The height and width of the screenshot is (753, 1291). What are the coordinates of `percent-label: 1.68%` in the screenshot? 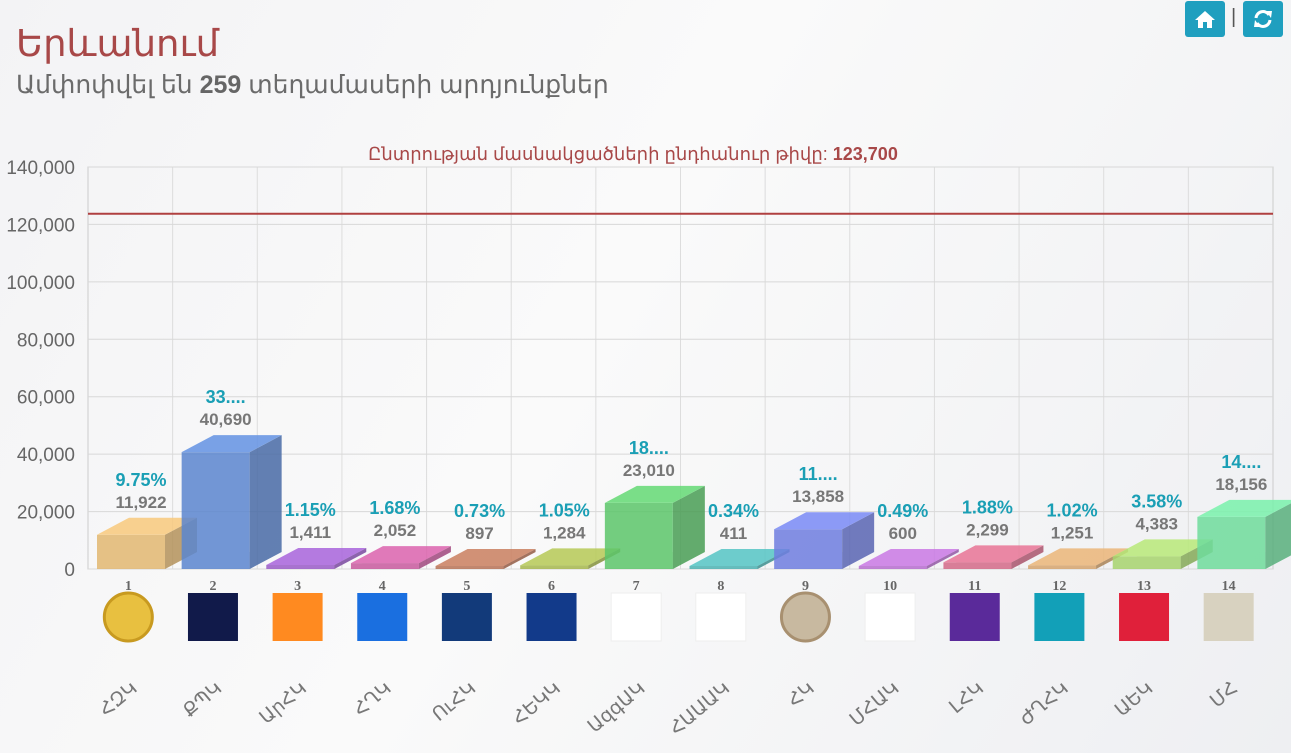 It's located at (394, 508).